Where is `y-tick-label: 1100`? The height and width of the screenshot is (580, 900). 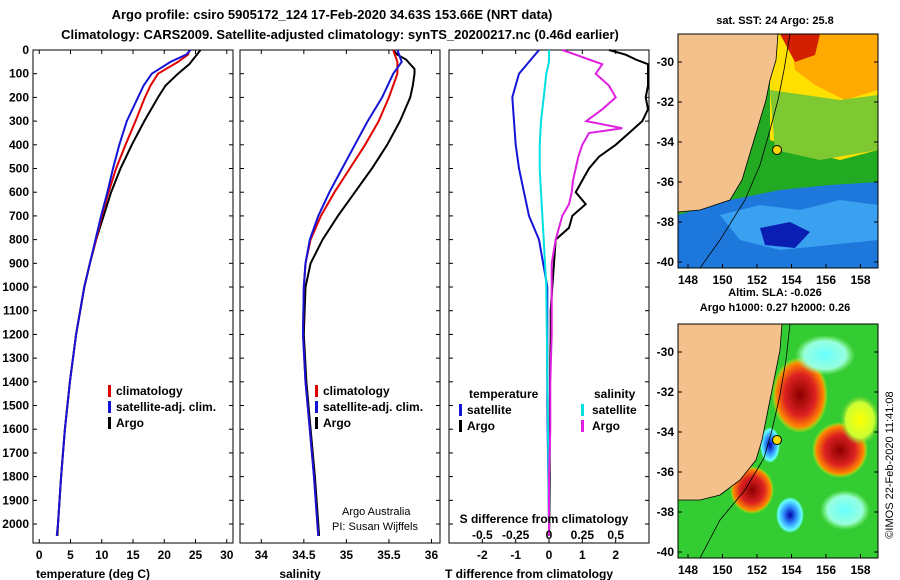 y-tick-label: 1100 is located at coordinates (16, 311).